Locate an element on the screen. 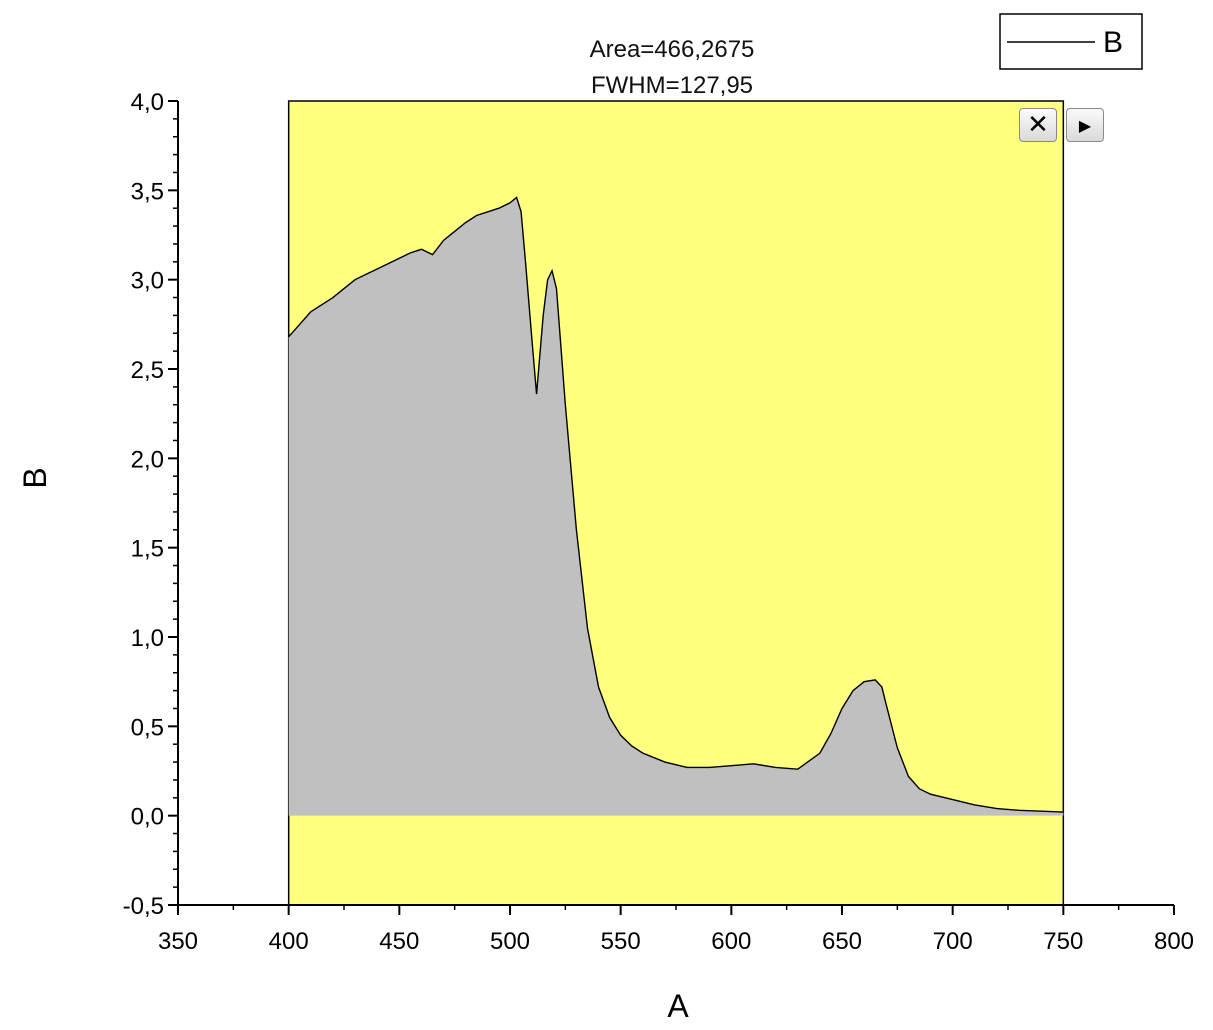 The height and width of the screenshot is (1030, 1213). x-tick-label: 750 is located at coordinates (1063, 941).